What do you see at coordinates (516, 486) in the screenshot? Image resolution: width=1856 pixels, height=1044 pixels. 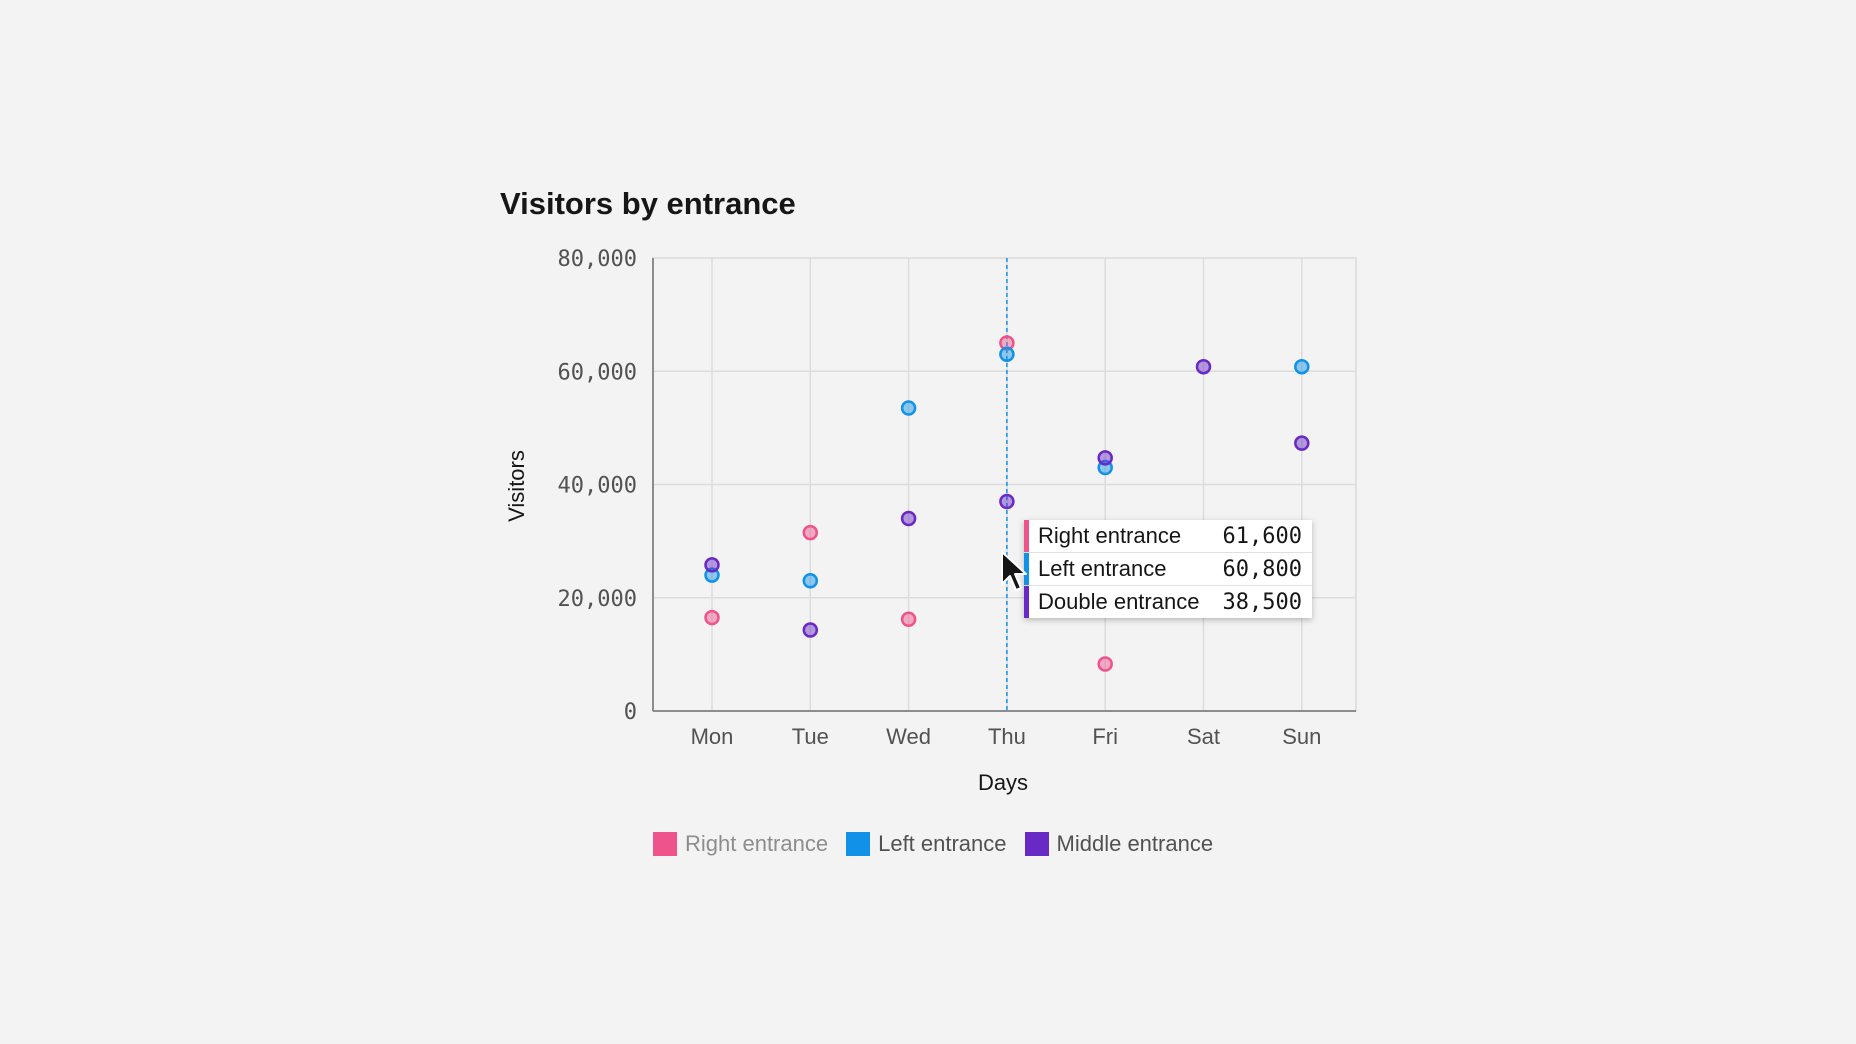 I see `y-axis-title: Visitors` at bounding box center [516, 486].